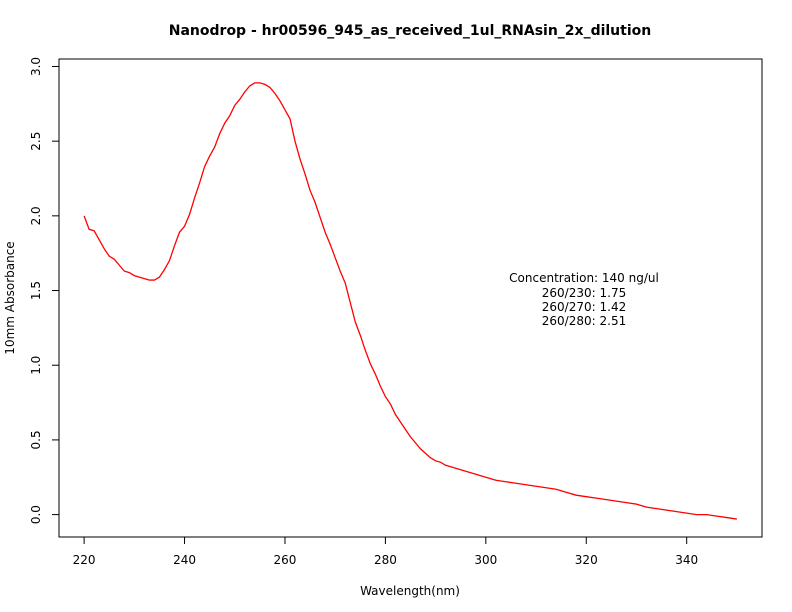  What do you see at coordinates (385, 560) in the screenshot?
I see `x-tick-label: 280` at bounding box center [385, 560].